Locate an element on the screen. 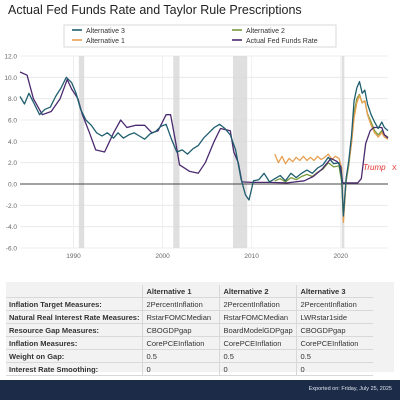 Image resolution: width=400 pixels, height=400 pixels. table-cell: LWRstar1side is located at coordinates (335, 317).